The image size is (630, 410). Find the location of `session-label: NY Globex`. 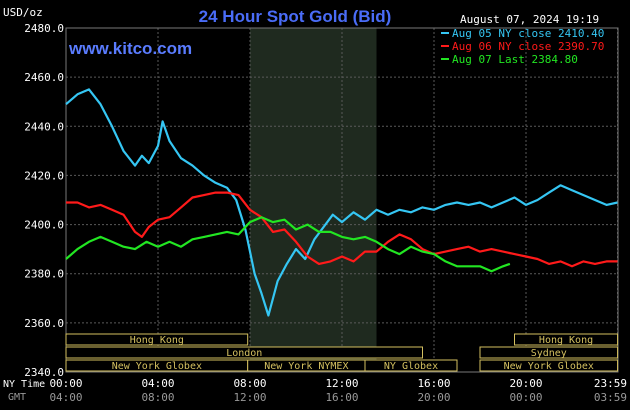

session-label: NY Globex is located at coordinates (411, 366).